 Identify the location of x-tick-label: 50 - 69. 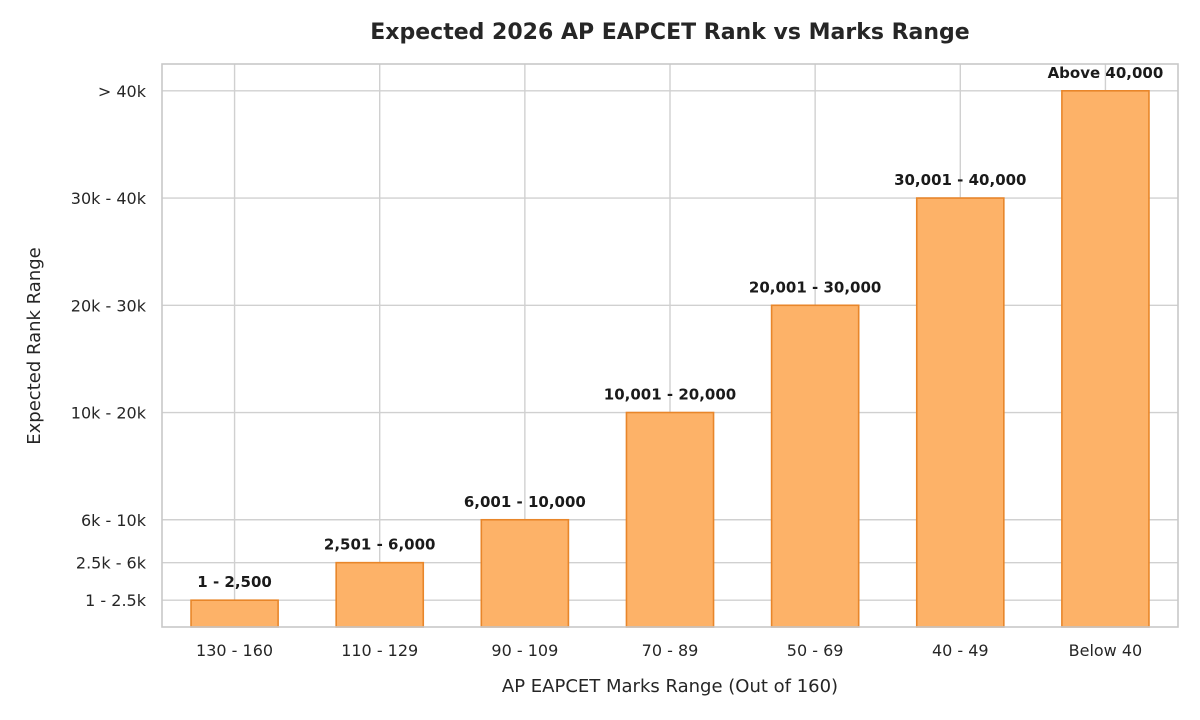
(815, 650).